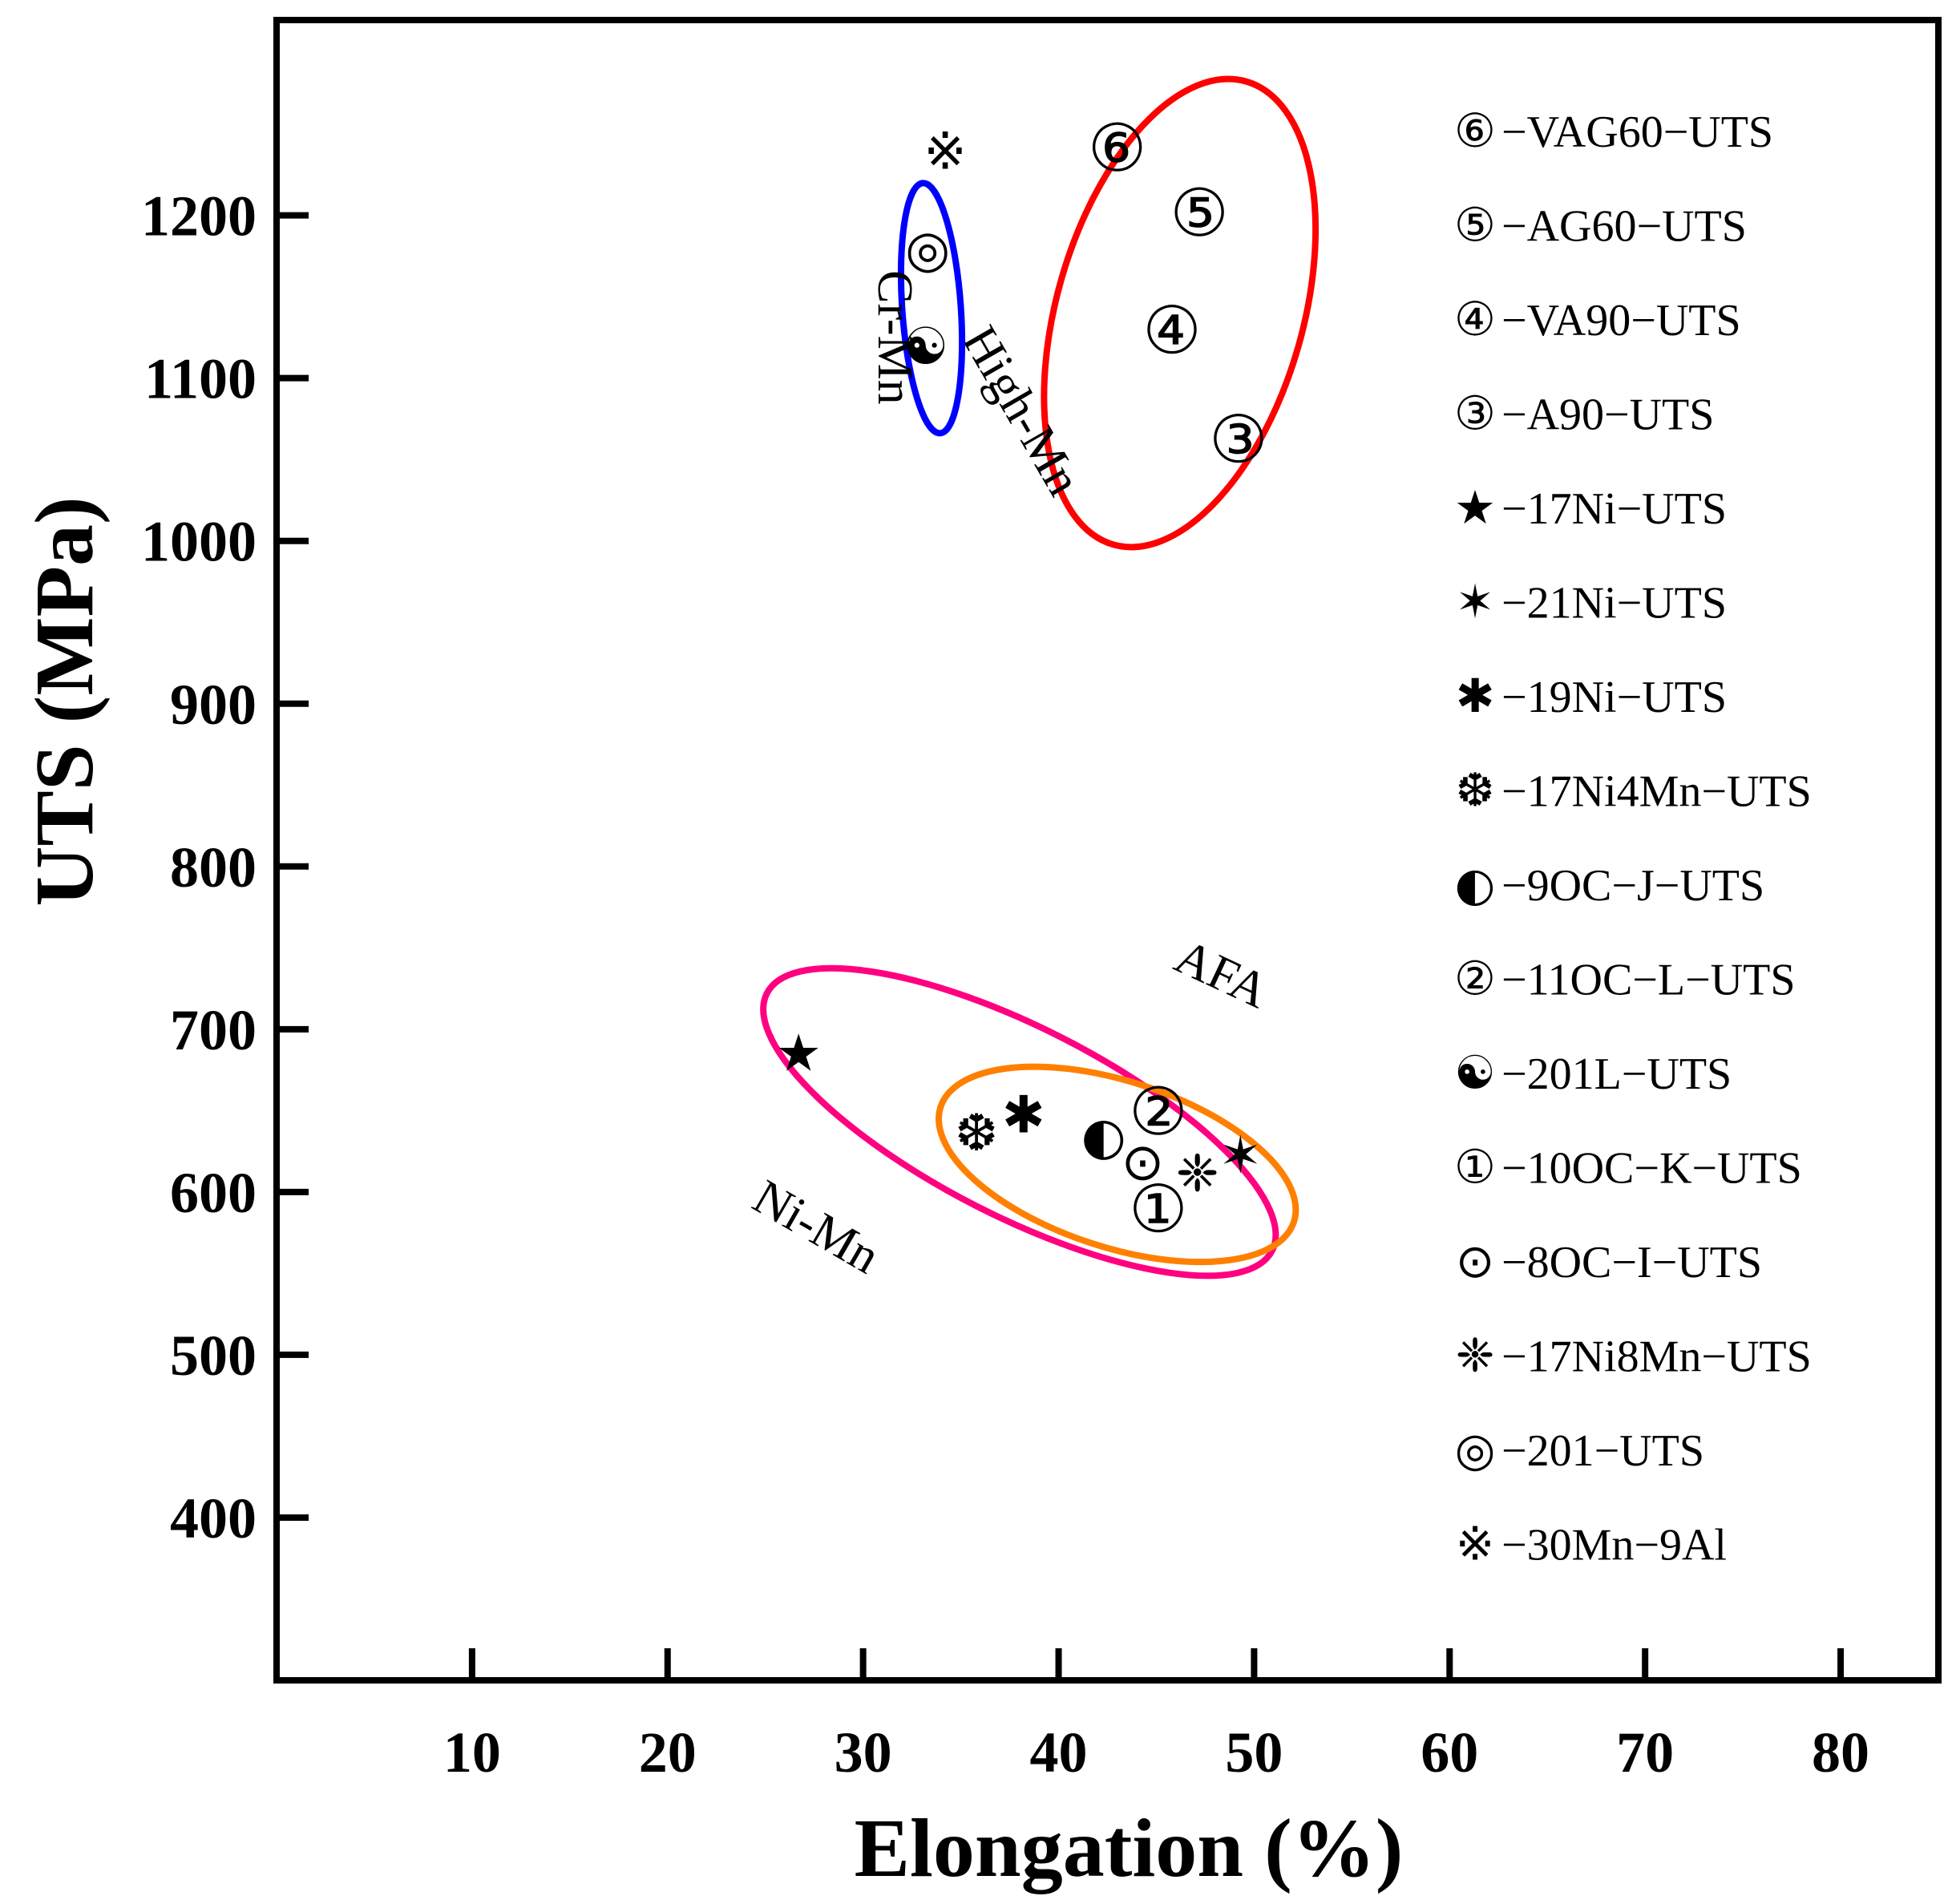  What do you see at coordinates (1241, 1156) in the screenshot?
I see `data-point: ✶` at bounding box center [1241, 1156].